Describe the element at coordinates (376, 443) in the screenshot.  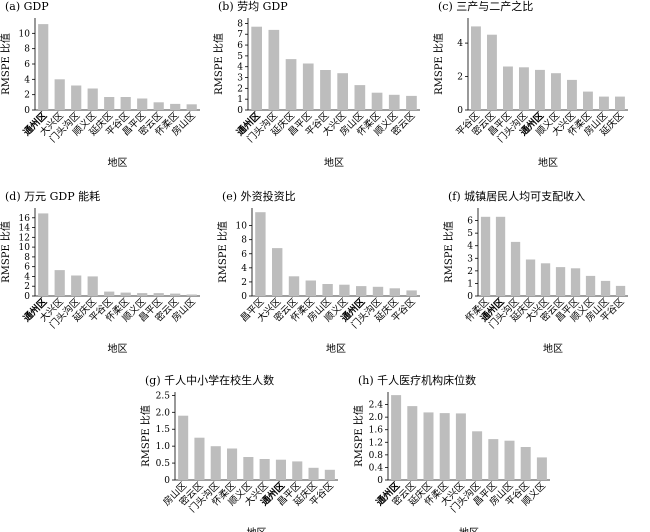
I see `y-tick-label: 1.2` at that location.